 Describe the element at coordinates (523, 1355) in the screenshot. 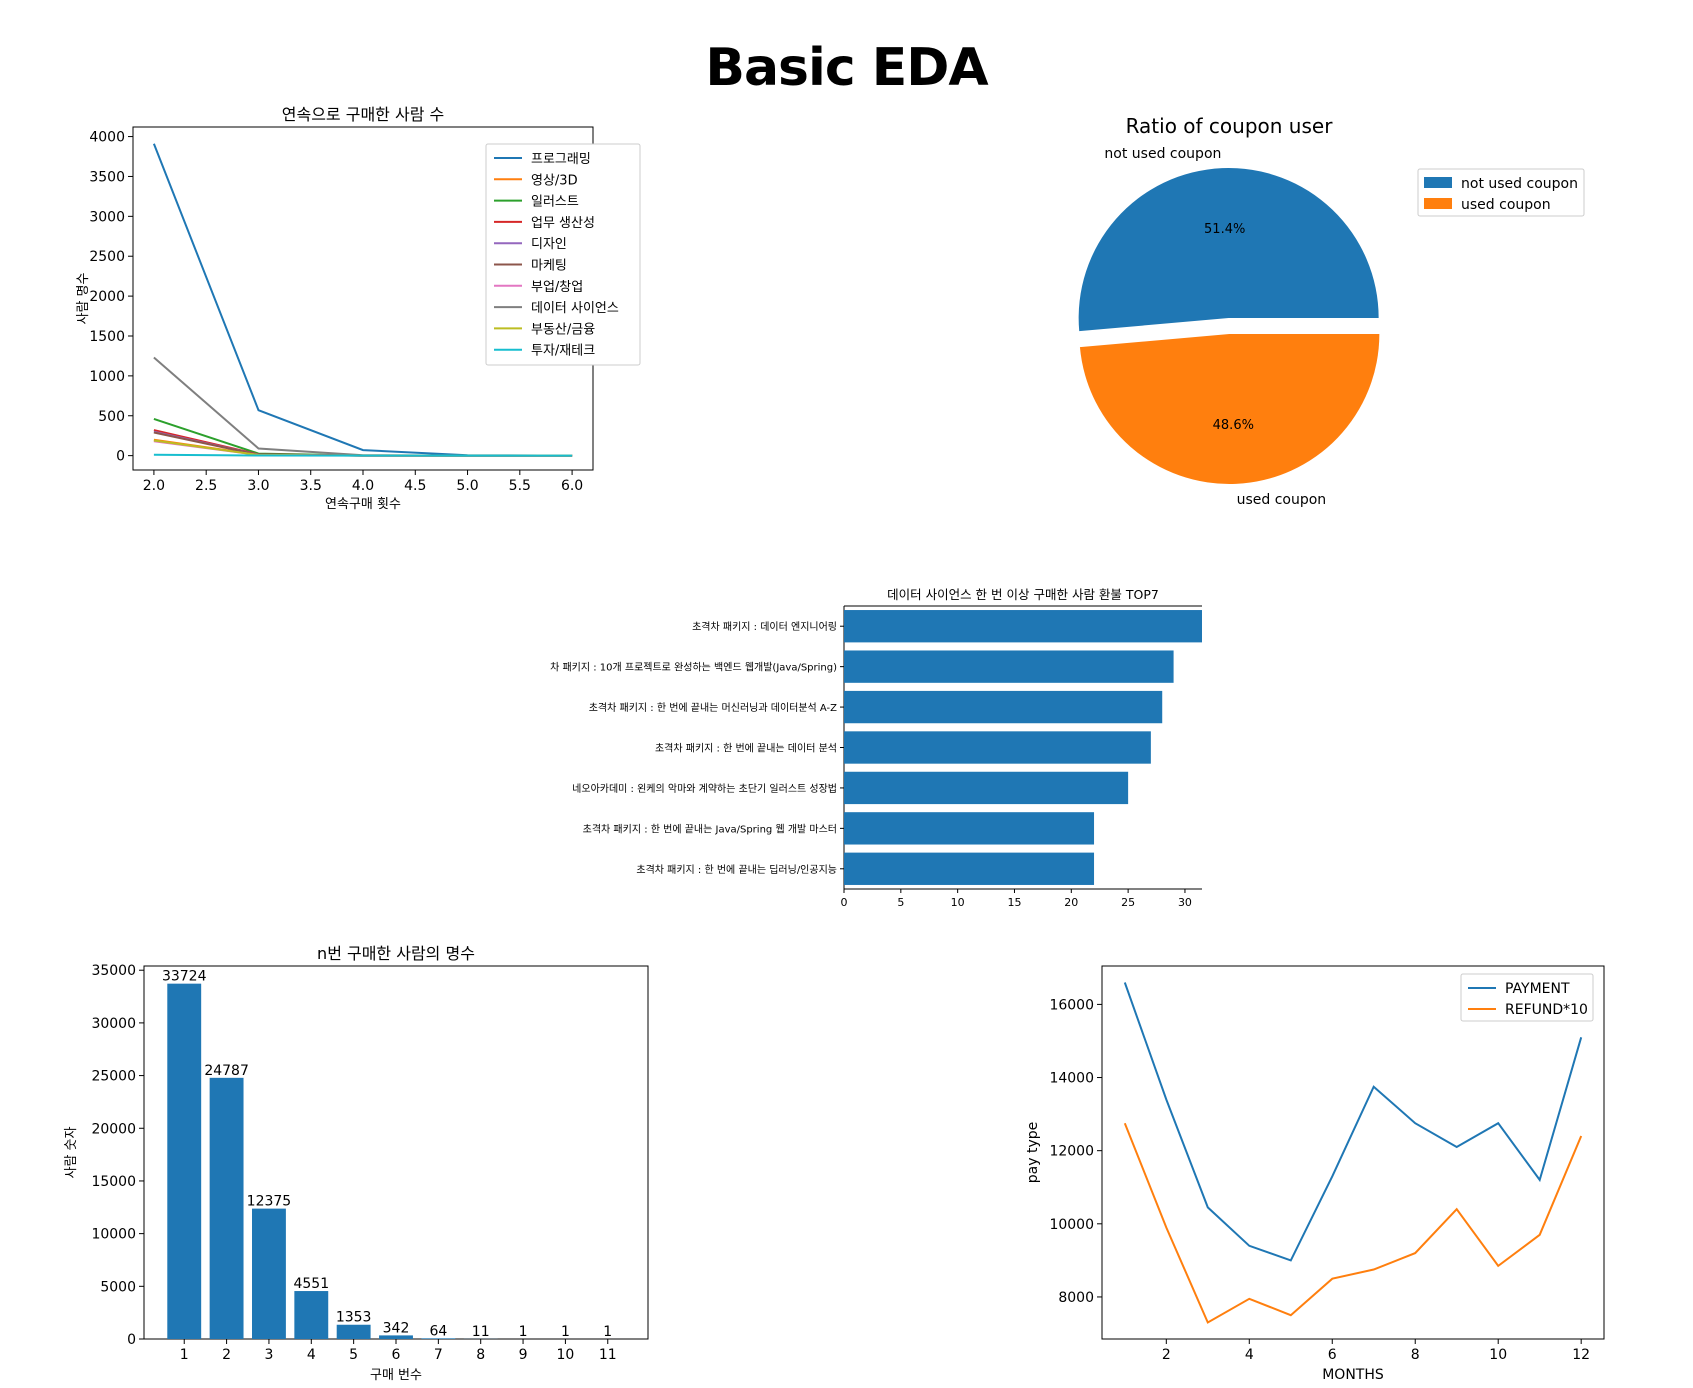

I see `x-tick-label: 9` at that location.